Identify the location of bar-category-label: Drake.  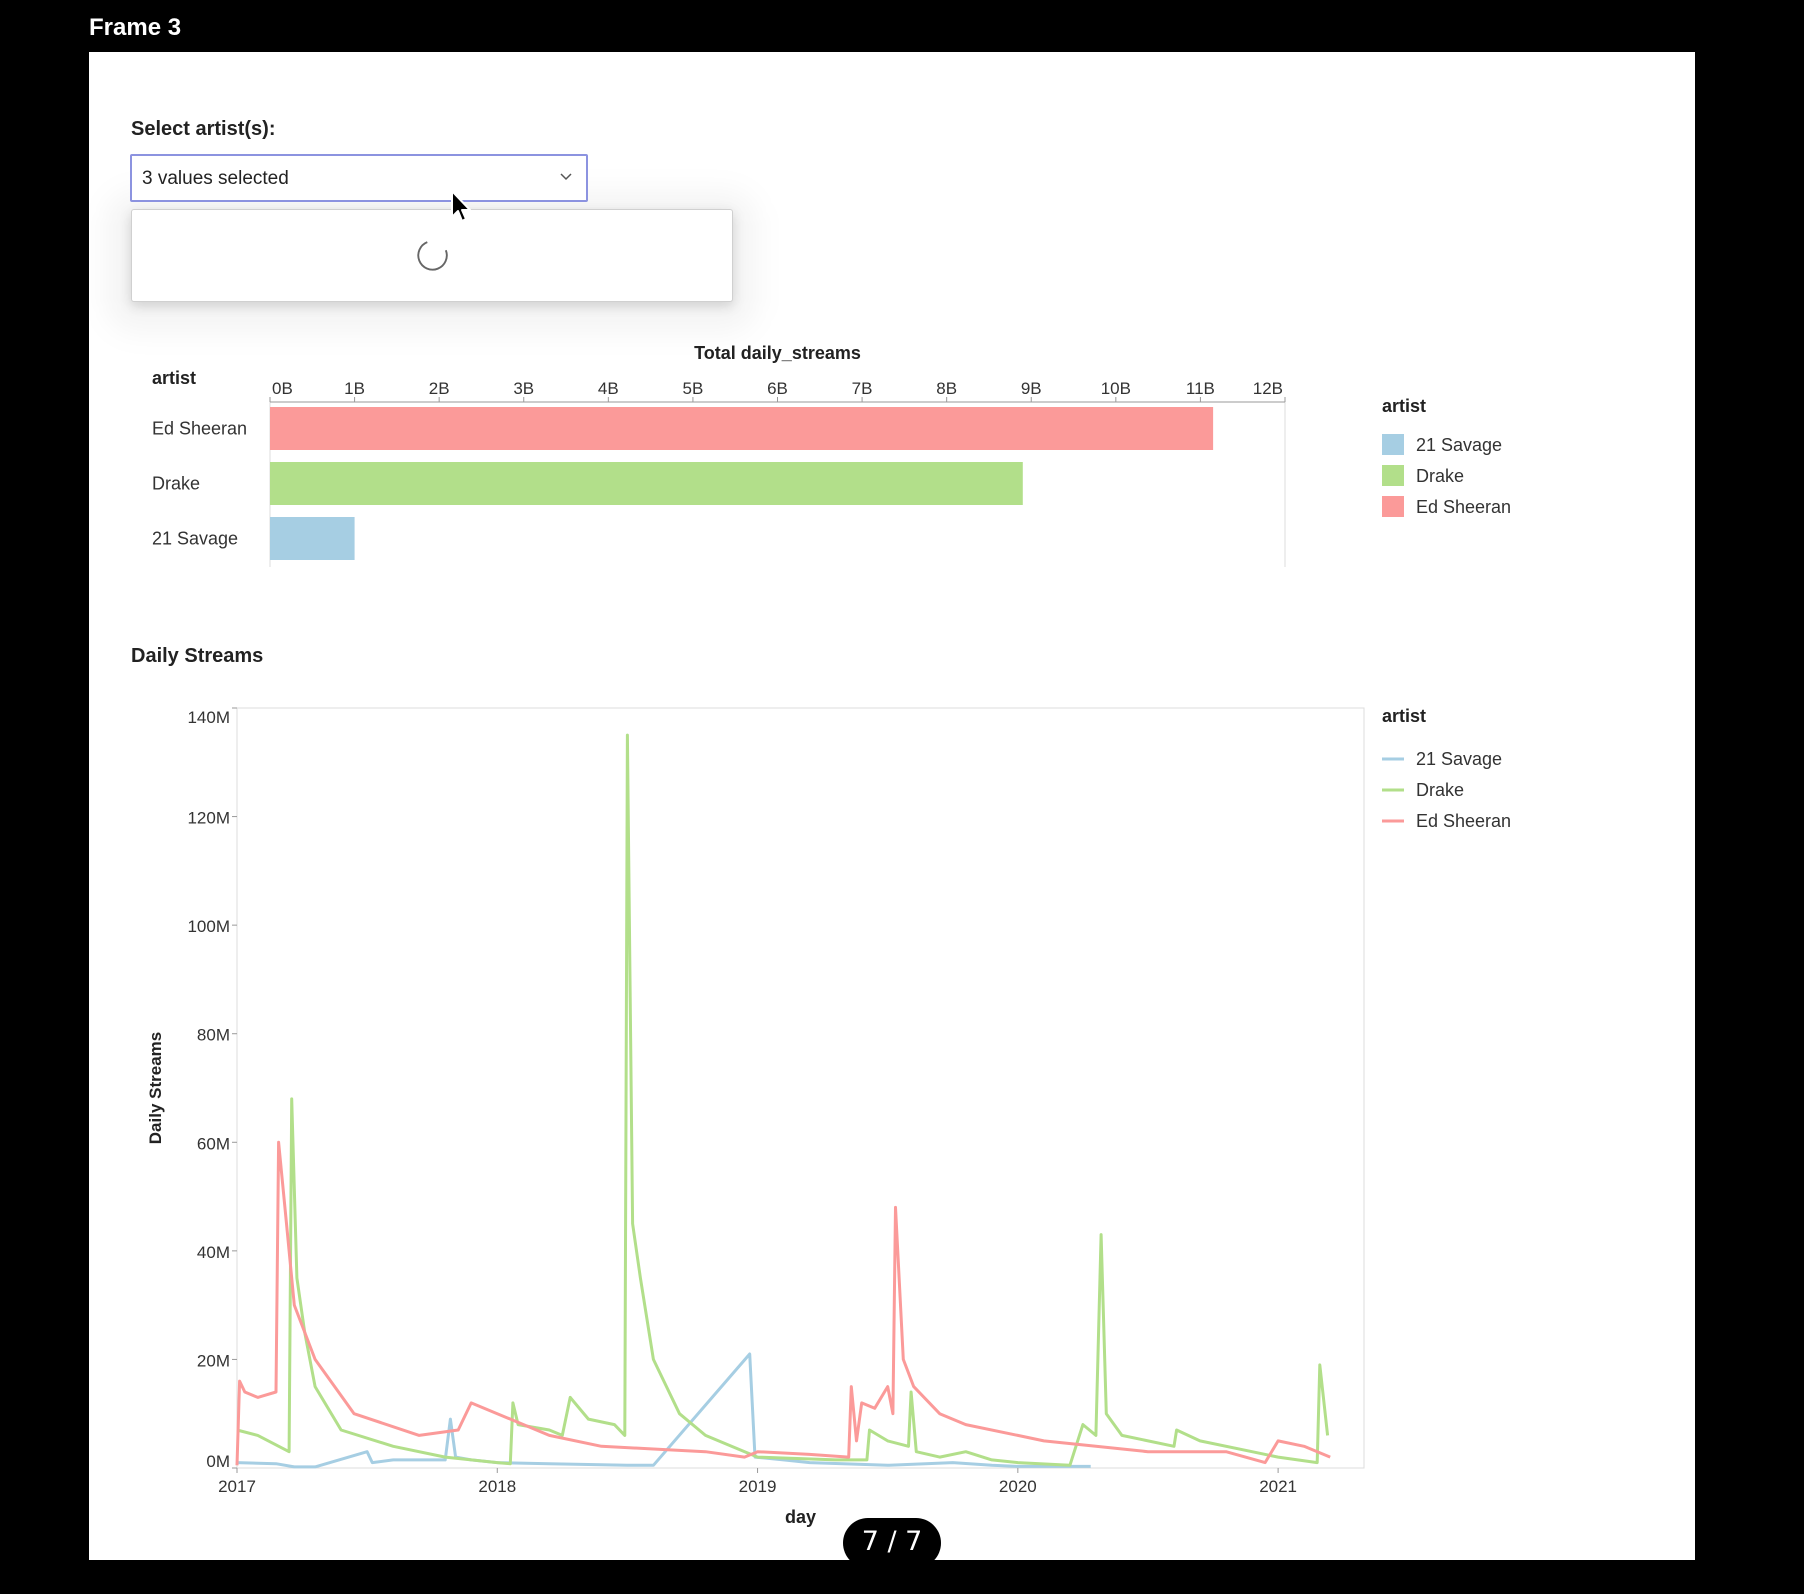
(176, 484).